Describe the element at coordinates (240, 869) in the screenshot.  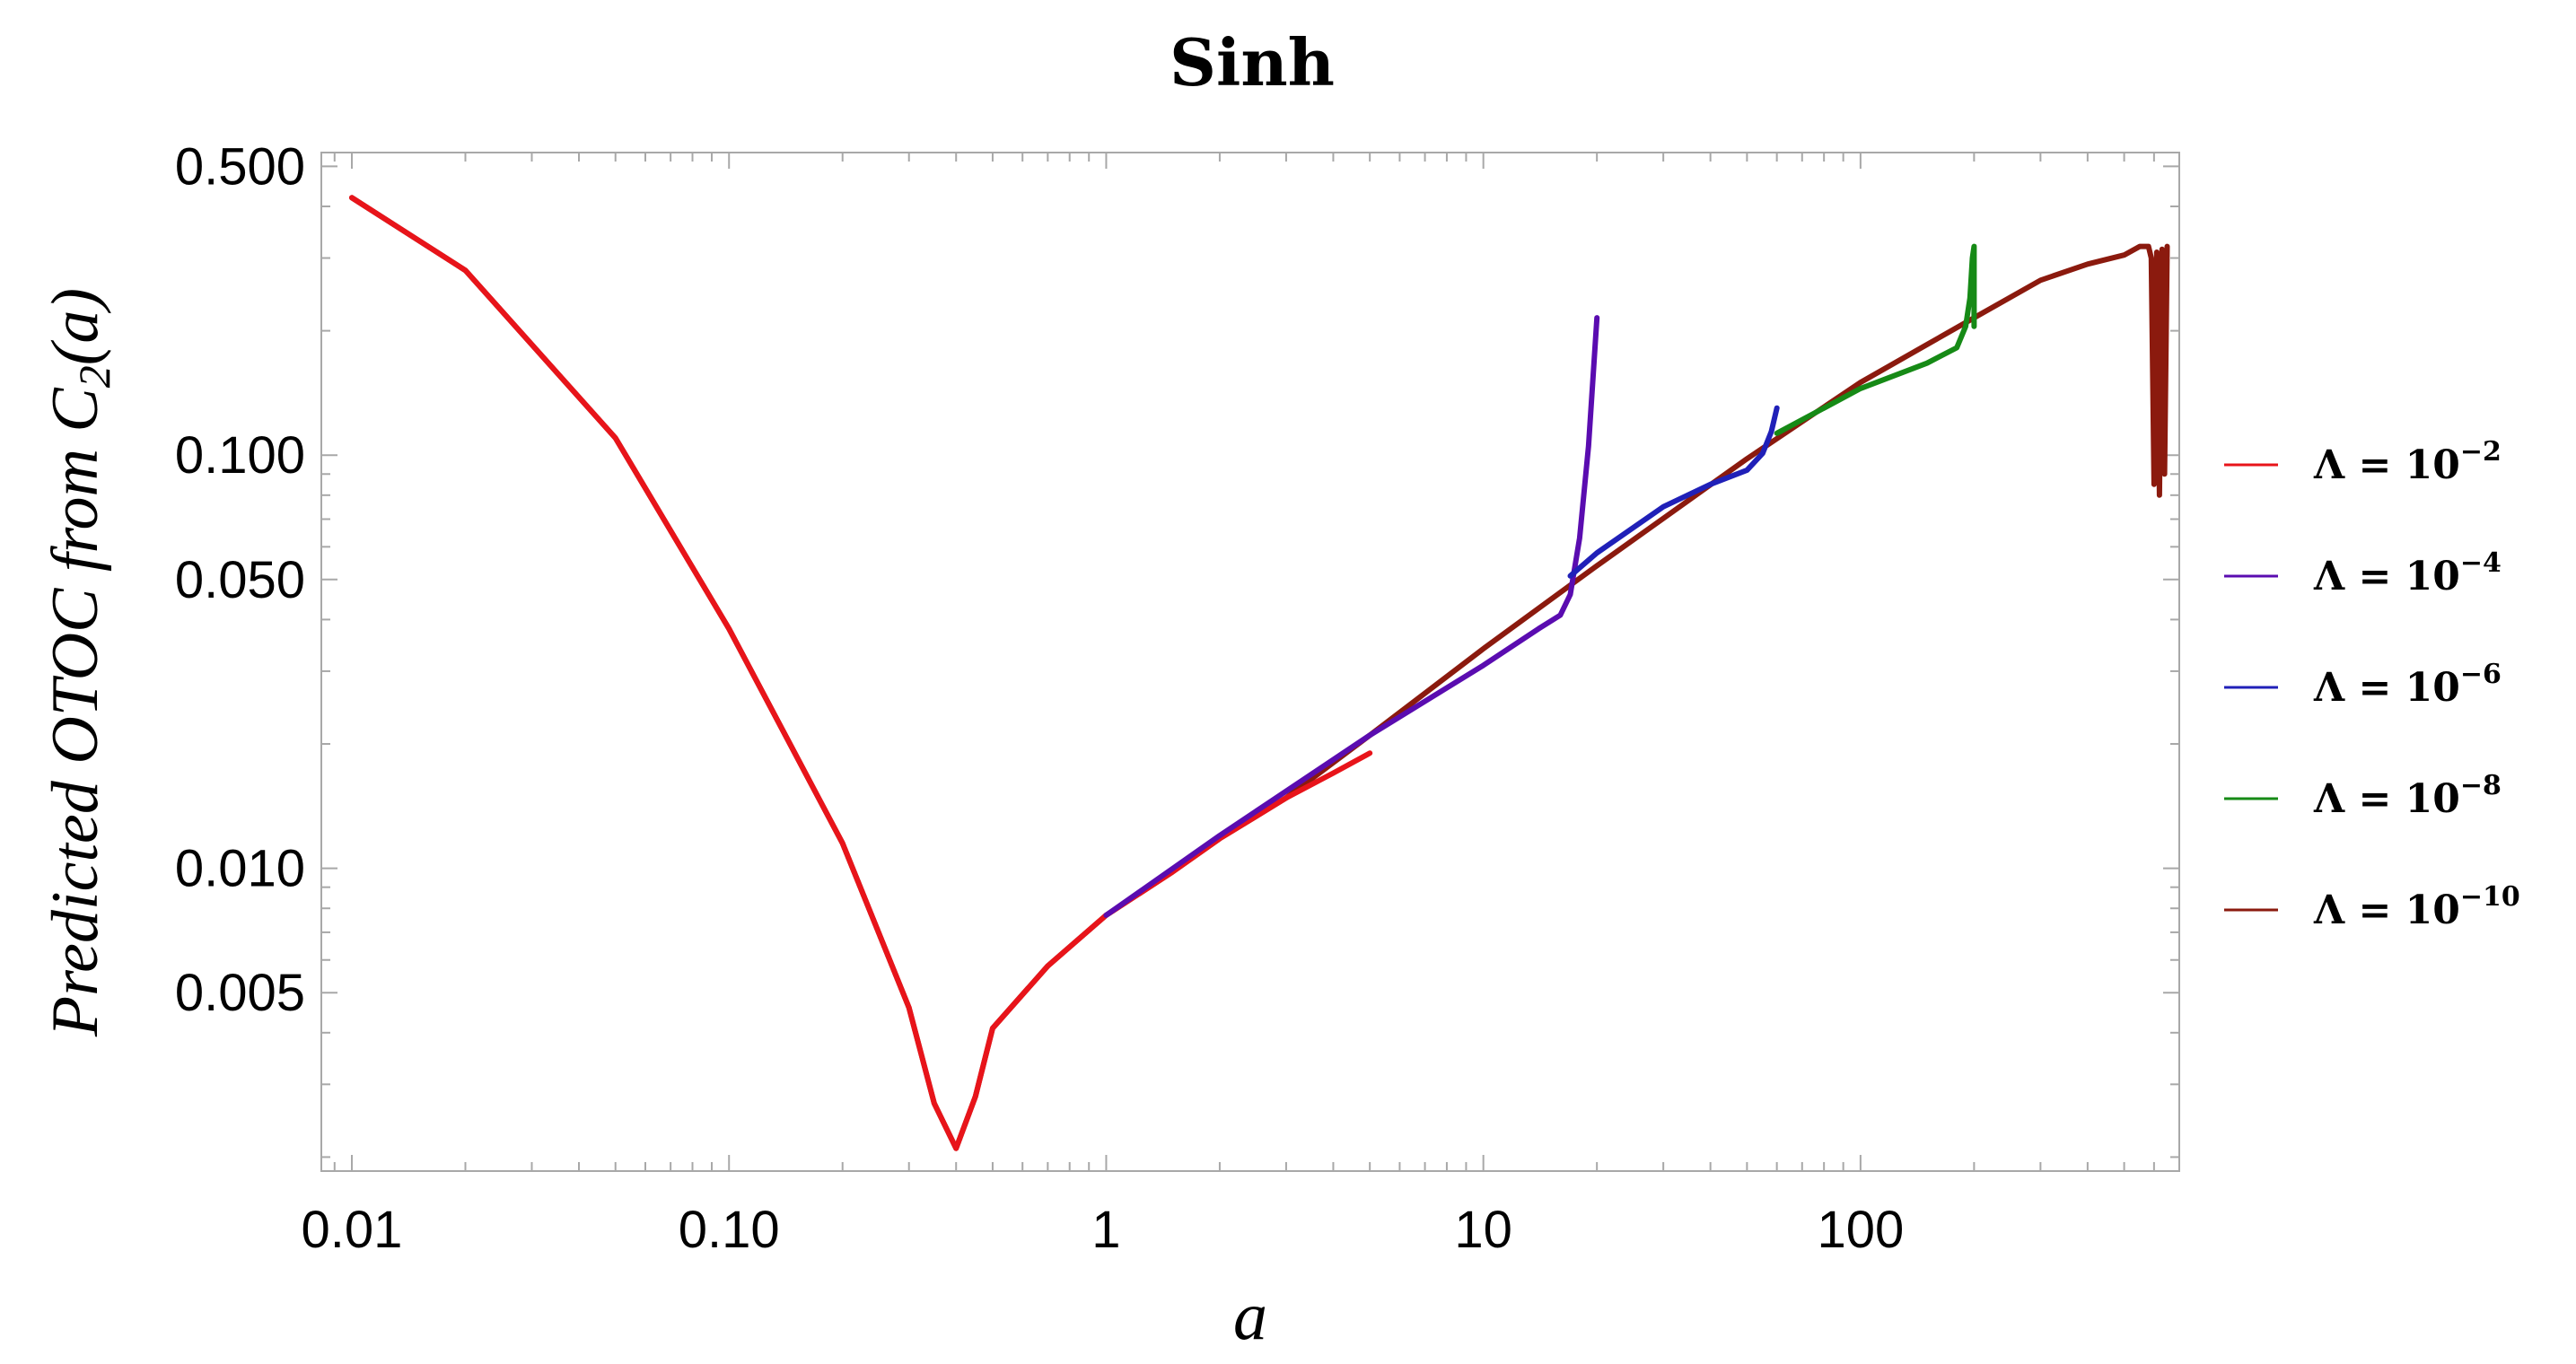
I see `y-tick-label: 0.010` at that location.